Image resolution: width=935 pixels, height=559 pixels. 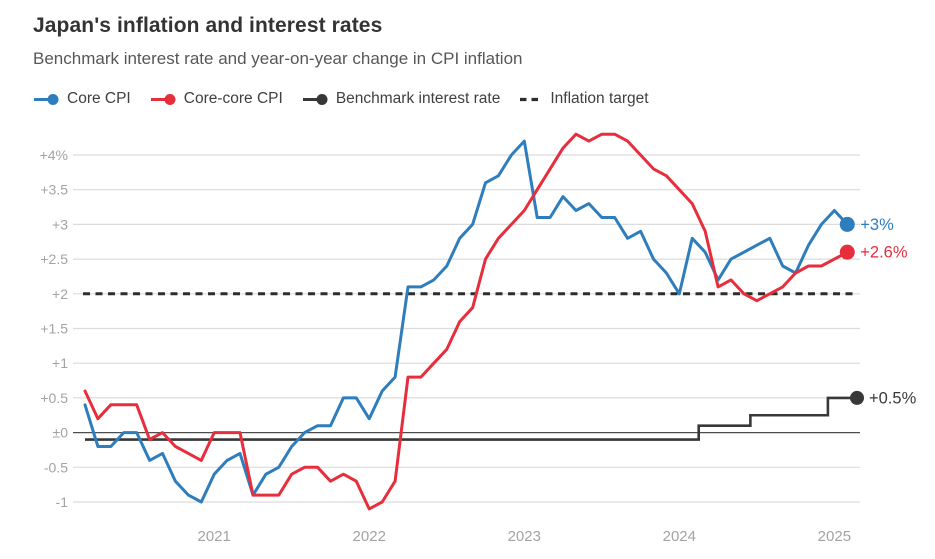 I want to click on legend-item-inflation-target: Inflation target, so click(x=584, y=99).